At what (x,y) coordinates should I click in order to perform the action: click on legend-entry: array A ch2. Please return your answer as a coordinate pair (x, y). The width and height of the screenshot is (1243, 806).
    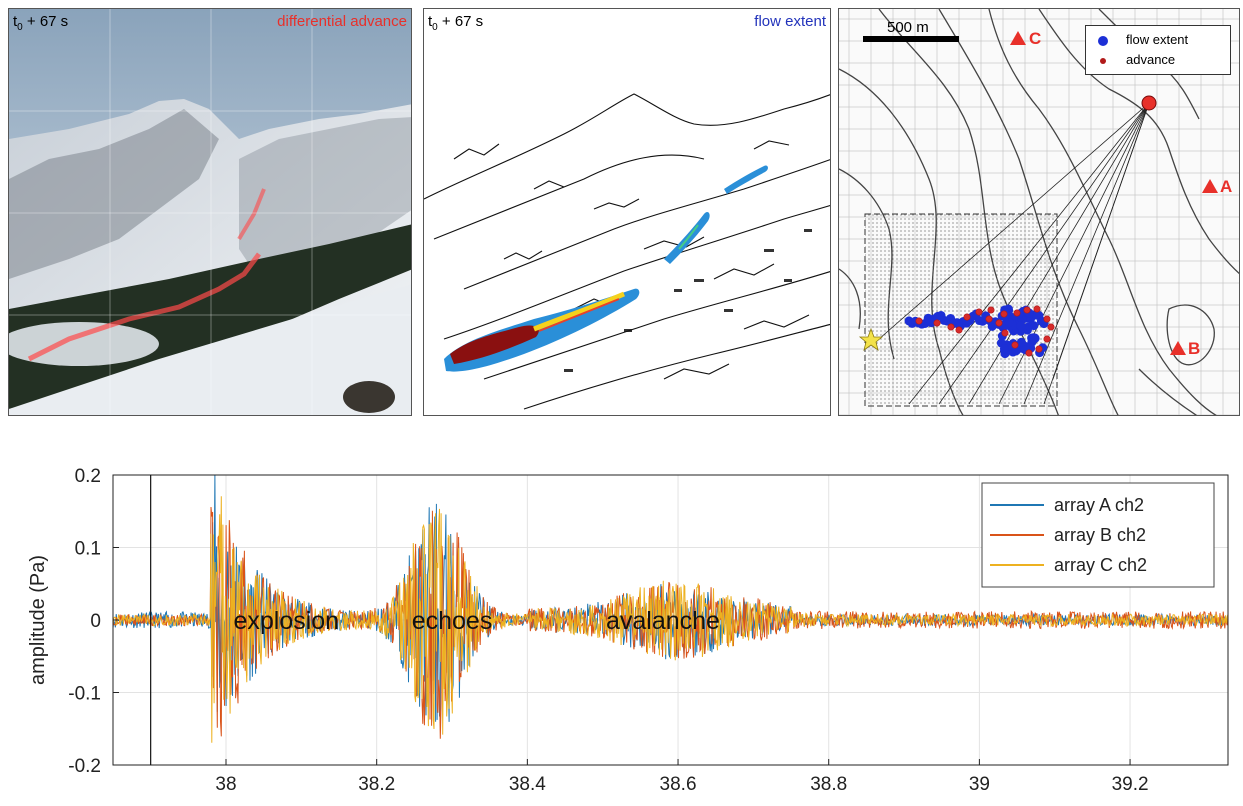
    Looking at the image, I should click on (1099, 505).